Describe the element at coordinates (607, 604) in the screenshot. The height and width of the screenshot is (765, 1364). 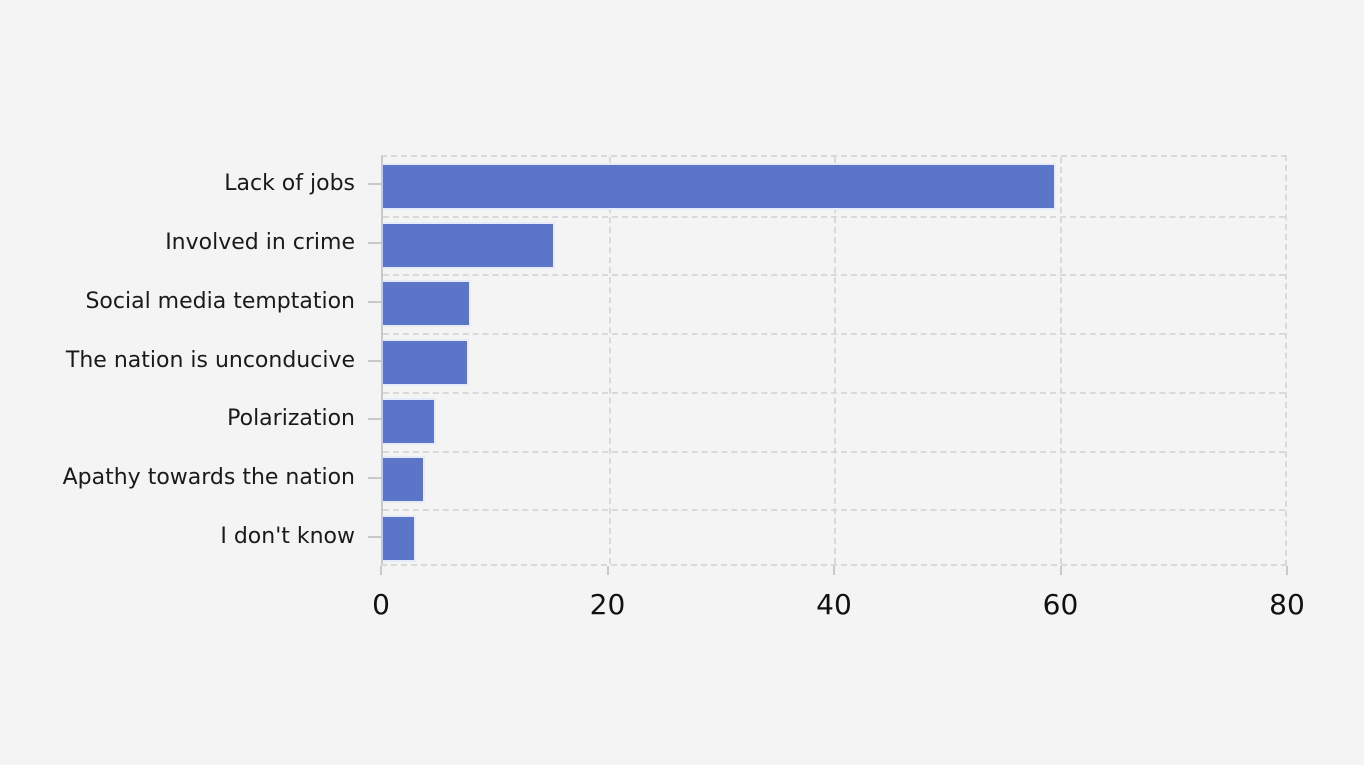
I see `x-tick-label: 20` at that location.